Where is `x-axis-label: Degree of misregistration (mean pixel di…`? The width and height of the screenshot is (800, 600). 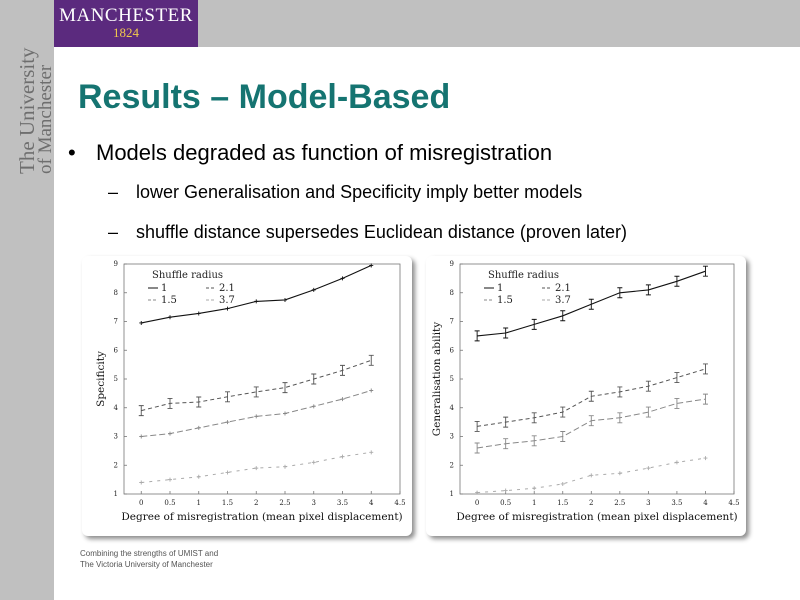
x-axis-label: Degree of misregistration (mean pixel di… is located at coordinates (261, 517).